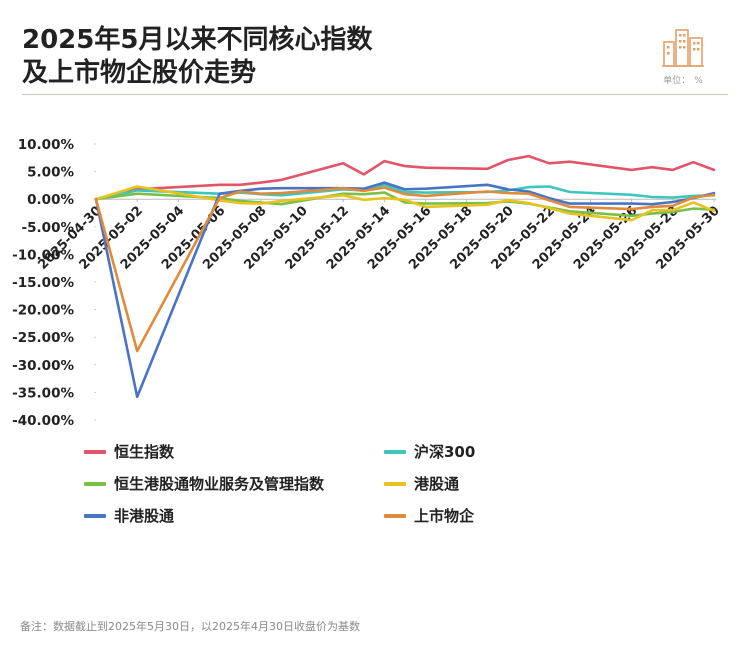 This screenshot has width=750, height=646. I want to click on y-tick-label: 10.00%, so click(46, 145).